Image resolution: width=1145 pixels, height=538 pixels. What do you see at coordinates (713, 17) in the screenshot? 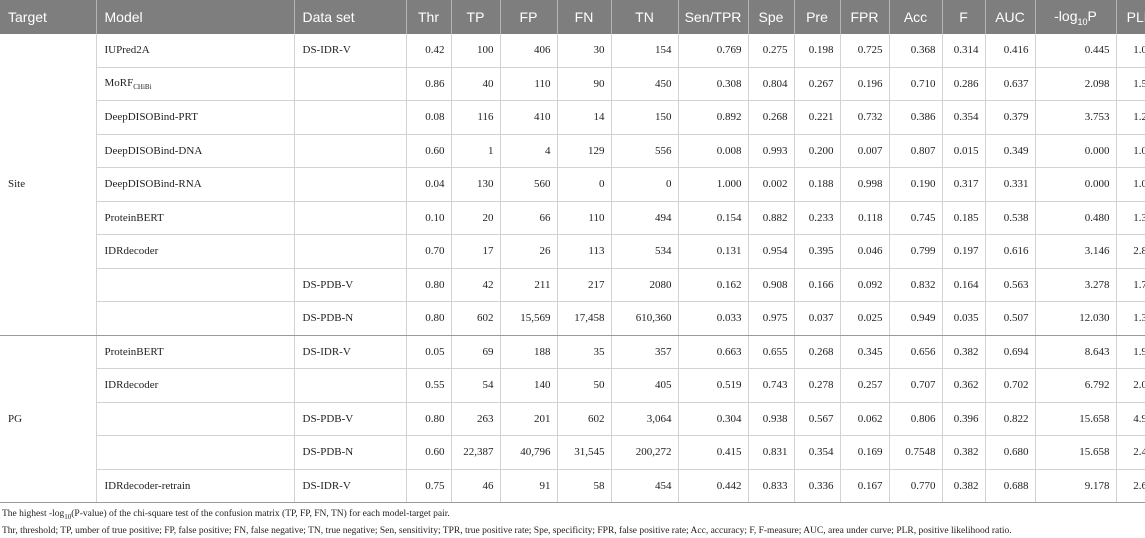
I see `header-sen: Sen/TPR` at bounding box center [713, 17].